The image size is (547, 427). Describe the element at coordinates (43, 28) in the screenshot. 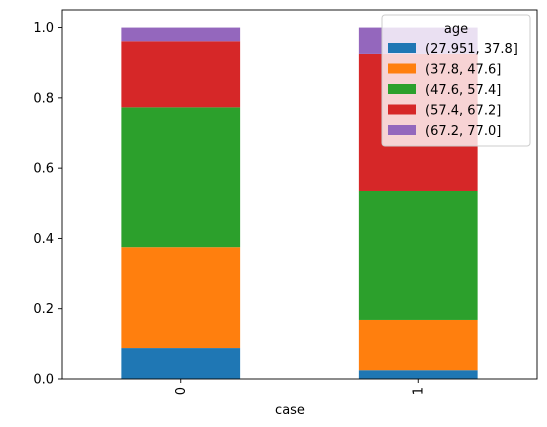

I see `y-tick-label: 1.0` at that location.